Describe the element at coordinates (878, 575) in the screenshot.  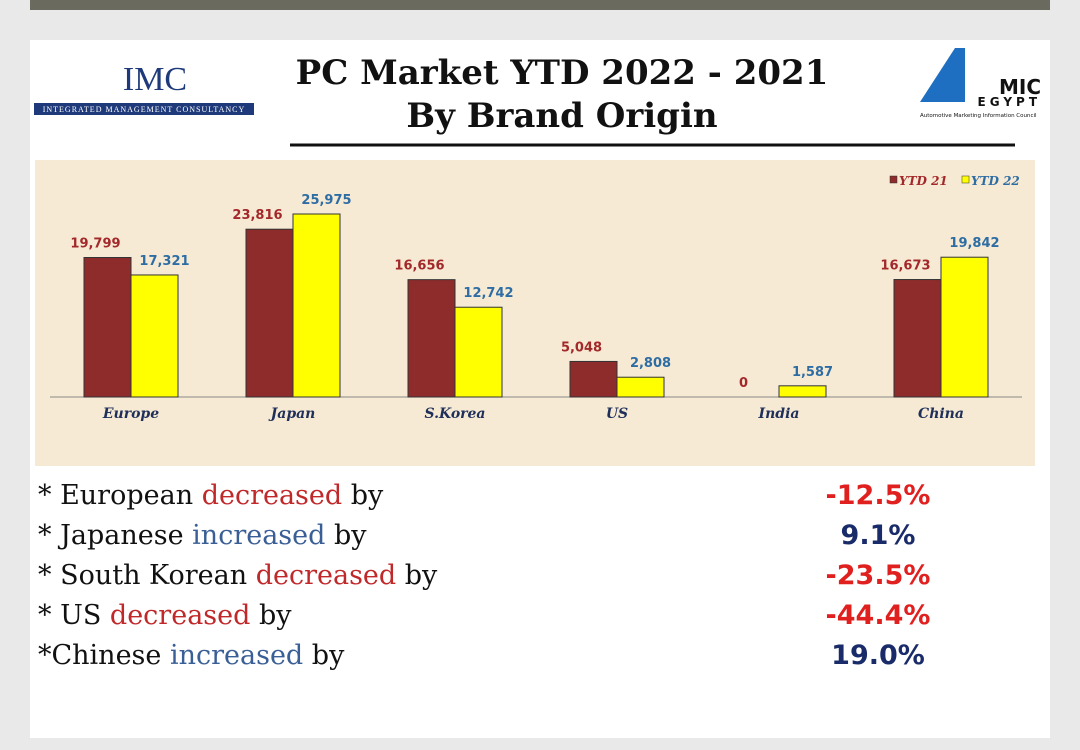
I see `change-value: -23.5%` at that location.